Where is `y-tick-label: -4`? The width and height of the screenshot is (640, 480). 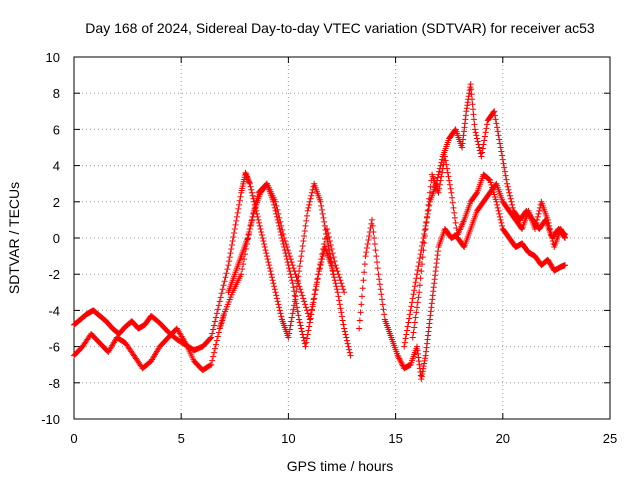
y-tick-label: -4 is located at coordinates (54, 310).